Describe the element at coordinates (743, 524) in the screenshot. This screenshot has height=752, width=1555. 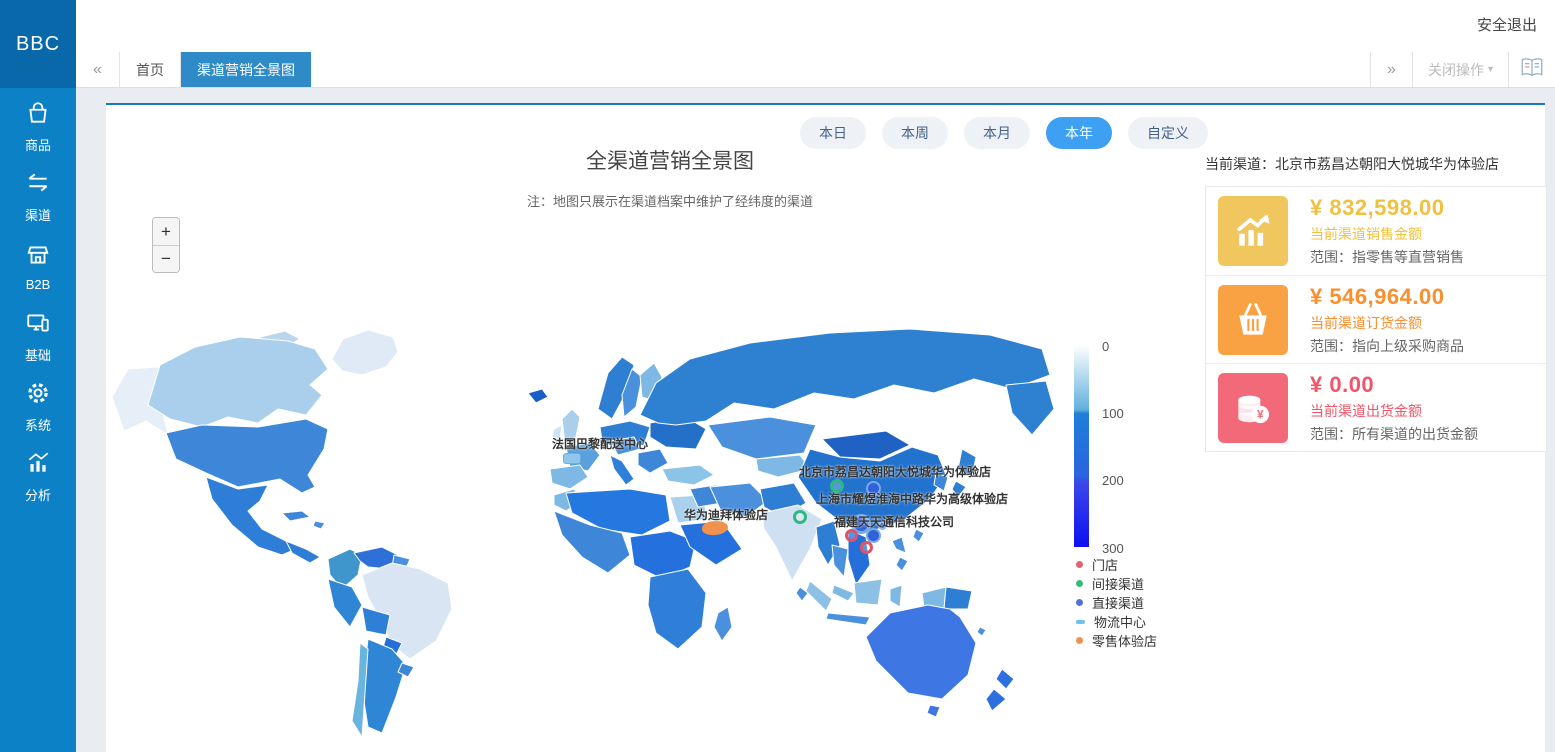
I see `map-middle-east` at that location.